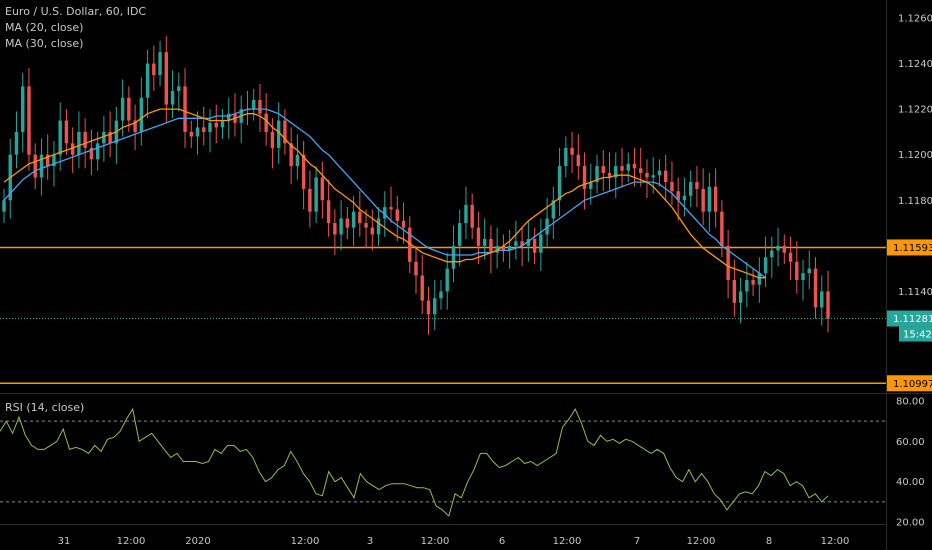 The height and width of the screenshot is (550, 932). I want to click on rsi-tick-label: 80.00, so click(910, 402).